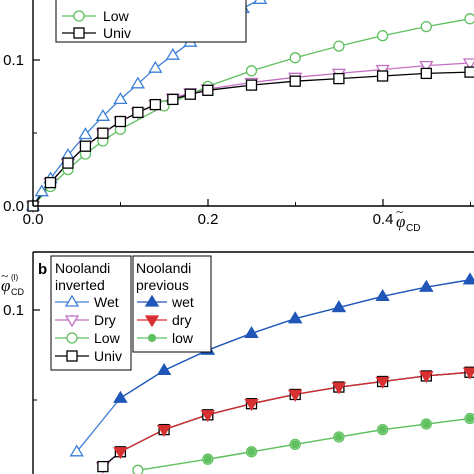  What do you see at coordinates (105, 320) in the screenshot?
I see `legend-label-dry: Dry` at bounding box center [105, 320].